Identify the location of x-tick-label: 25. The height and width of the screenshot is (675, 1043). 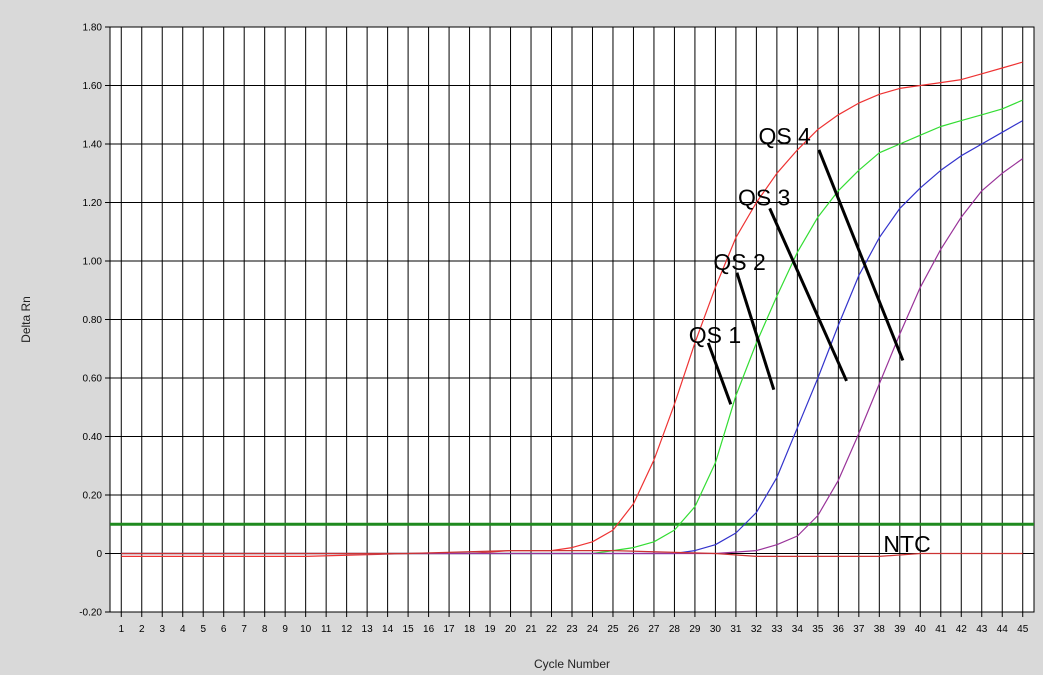
(613, 629).